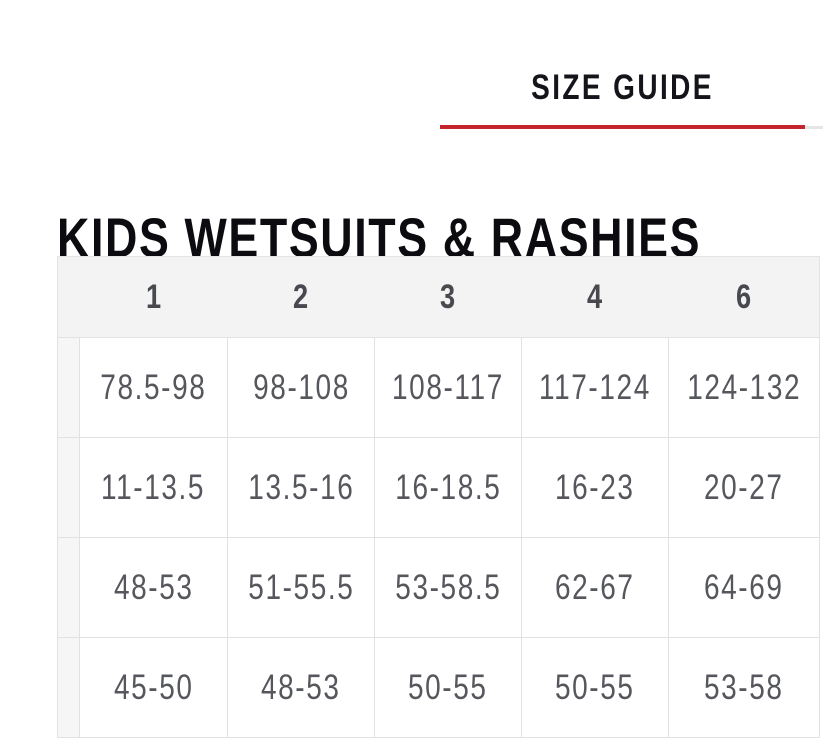 This screenshot has height=740, width=823. I want to click on tab-bar-divider, so click(814, 127).